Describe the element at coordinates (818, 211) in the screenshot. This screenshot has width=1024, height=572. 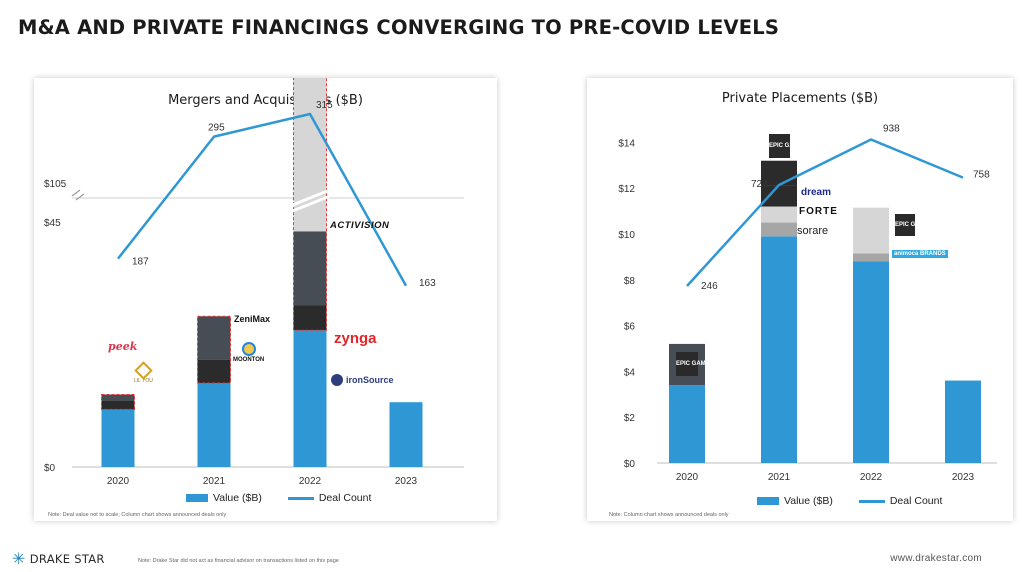
I see `logo-forte: FORTE` at that location.